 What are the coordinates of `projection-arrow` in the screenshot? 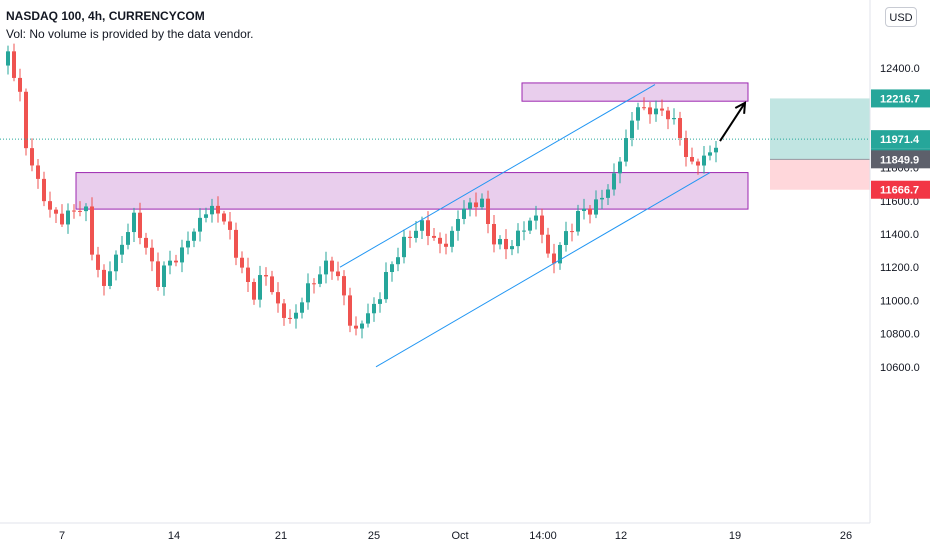 It's located at (732, 122).